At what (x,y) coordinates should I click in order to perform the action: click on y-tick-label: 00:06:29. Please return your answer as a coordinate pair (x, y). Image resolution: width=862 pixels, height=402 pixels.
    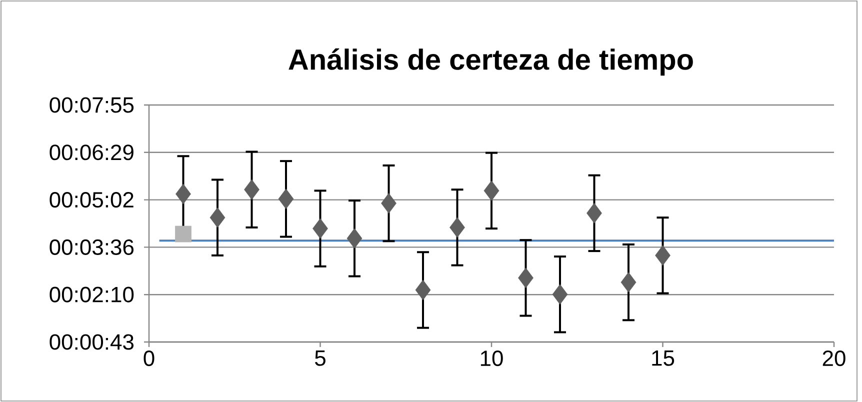
    Looking at the image, I should click on (92, 152).